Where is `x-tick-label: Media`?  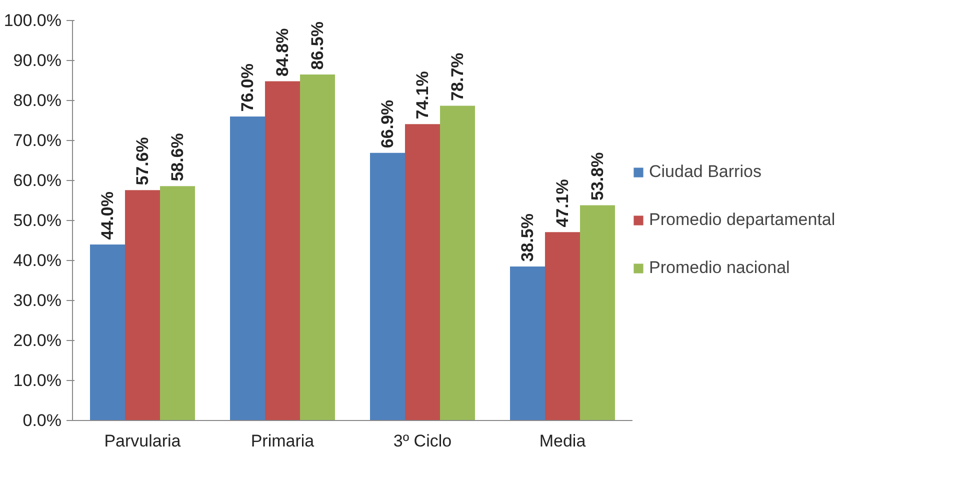 x-tick-label: Media is located at coordinates (562, 441).